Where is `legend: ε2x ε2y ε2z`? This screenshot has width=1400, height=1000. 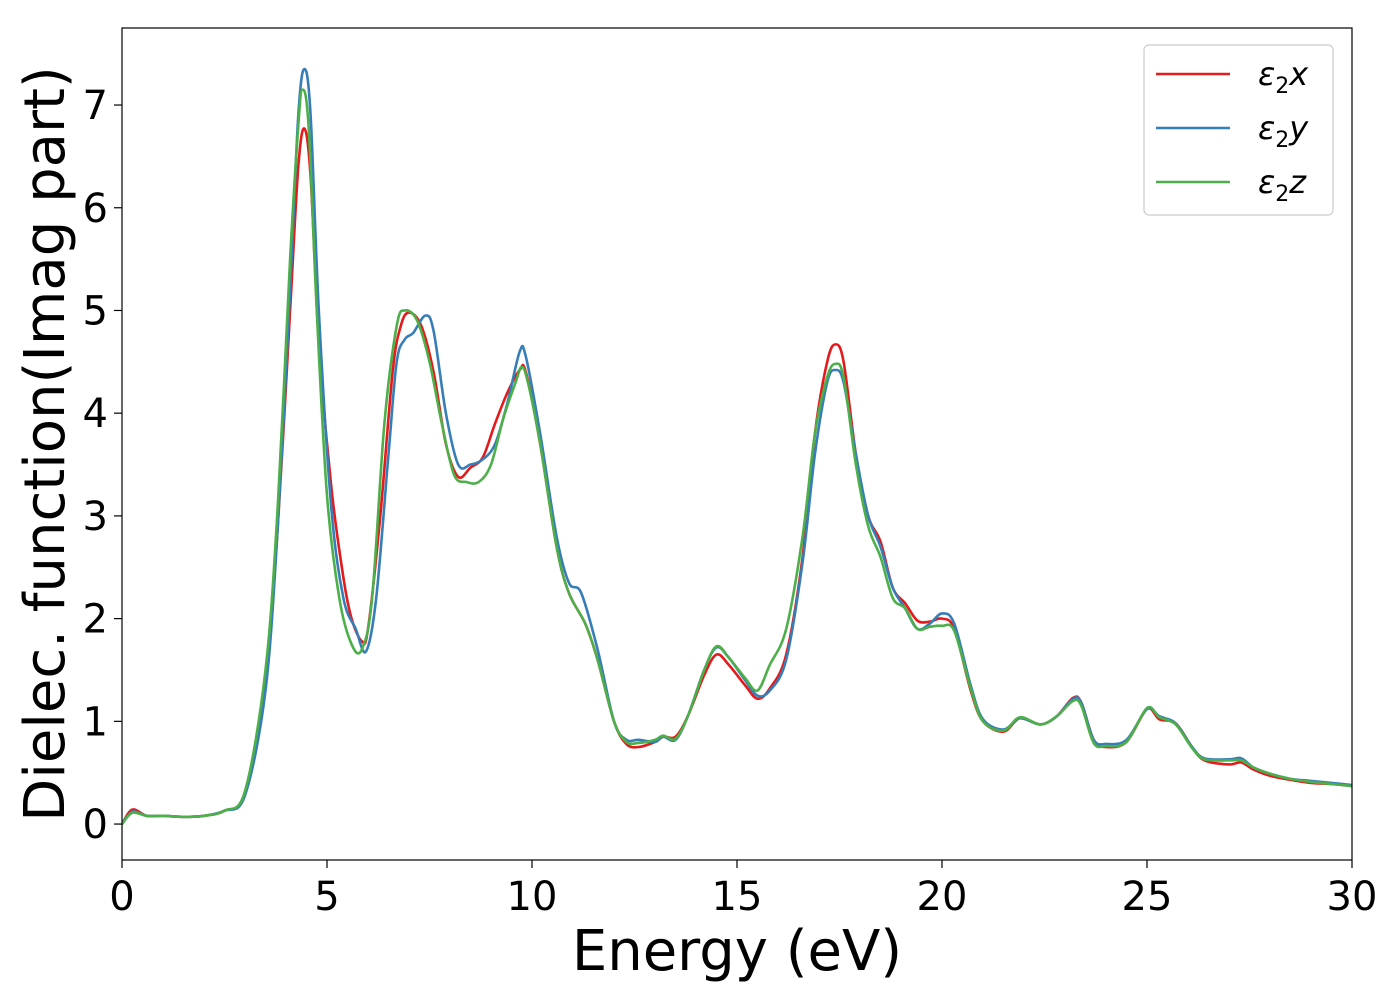
legend: ε2x ε2y ε2z is located at coordinates (1238, 130).